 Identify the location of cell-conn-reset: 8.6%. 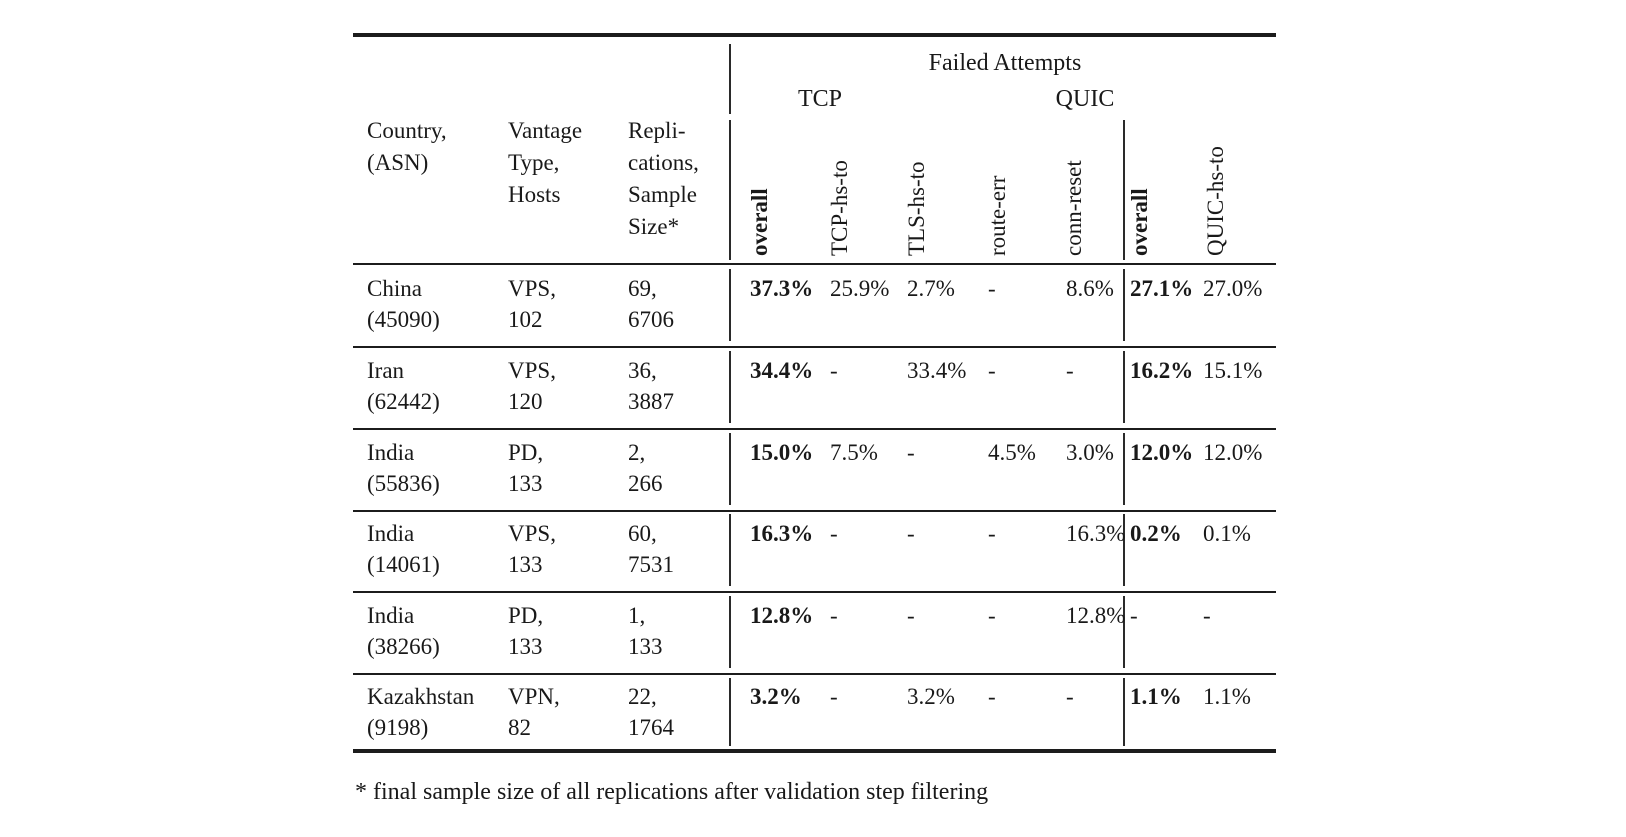
(1090, 288).